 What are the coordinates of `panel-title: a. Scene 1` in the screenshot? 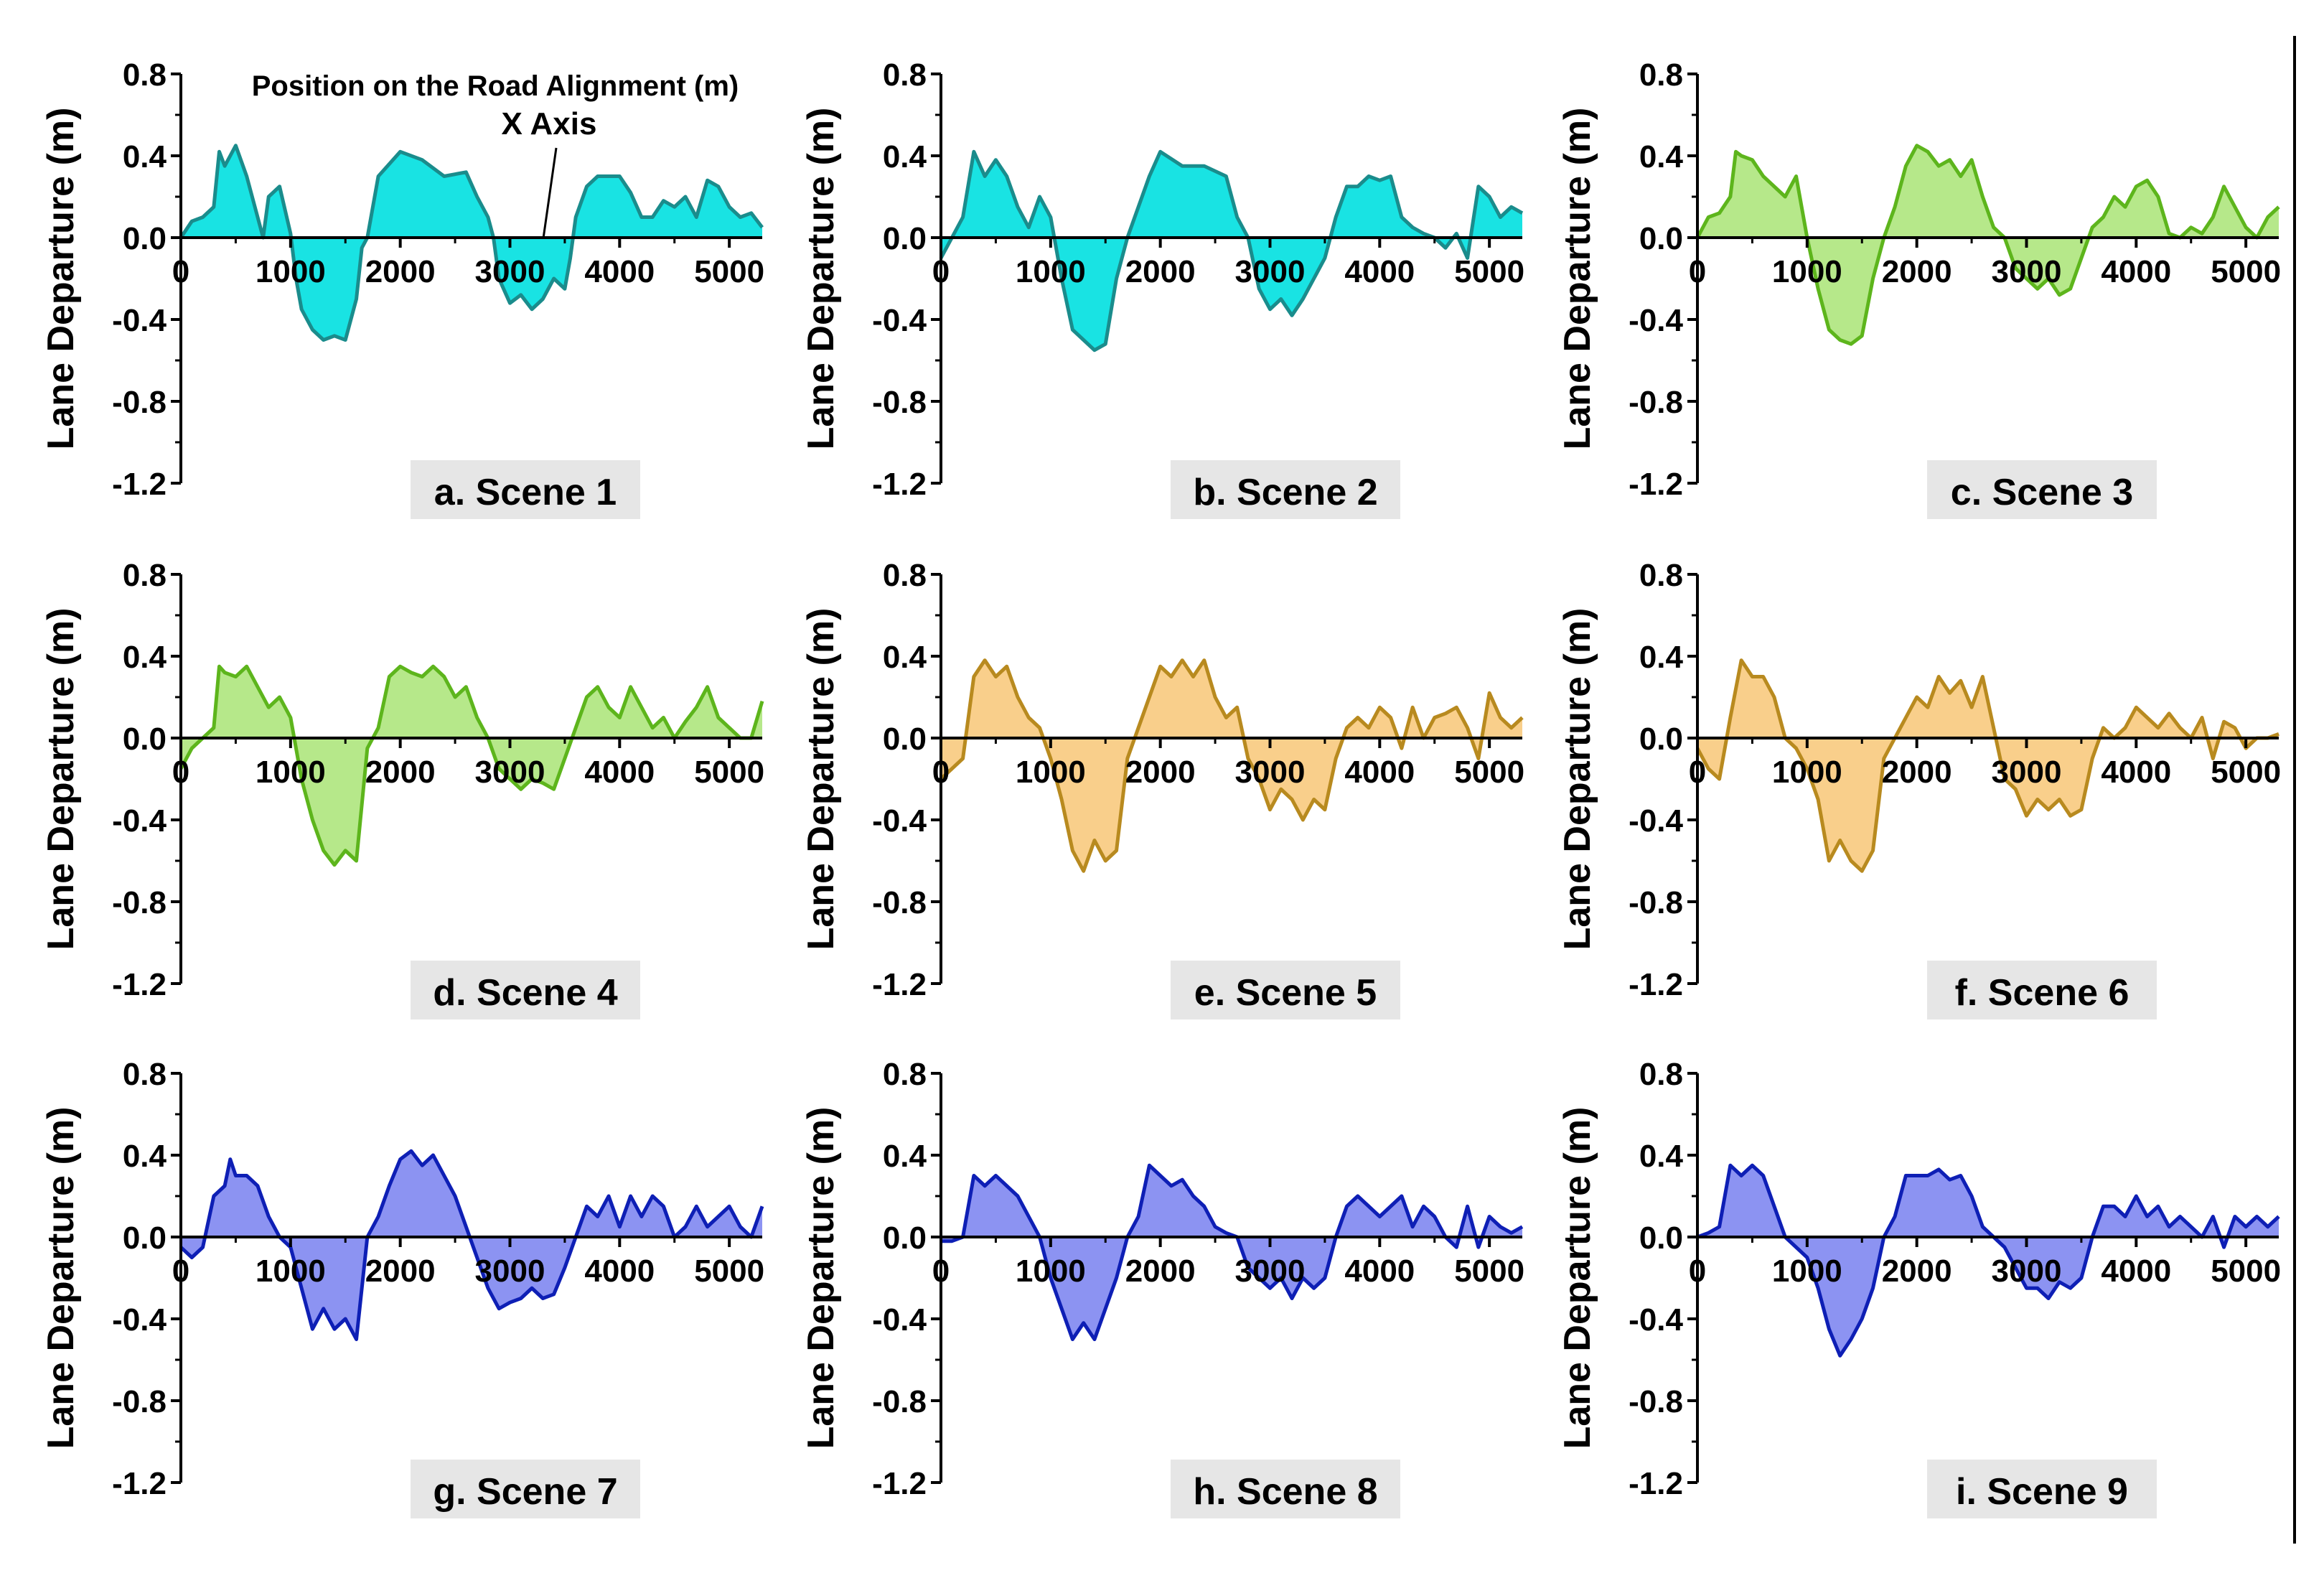 It's located at (525, 492).